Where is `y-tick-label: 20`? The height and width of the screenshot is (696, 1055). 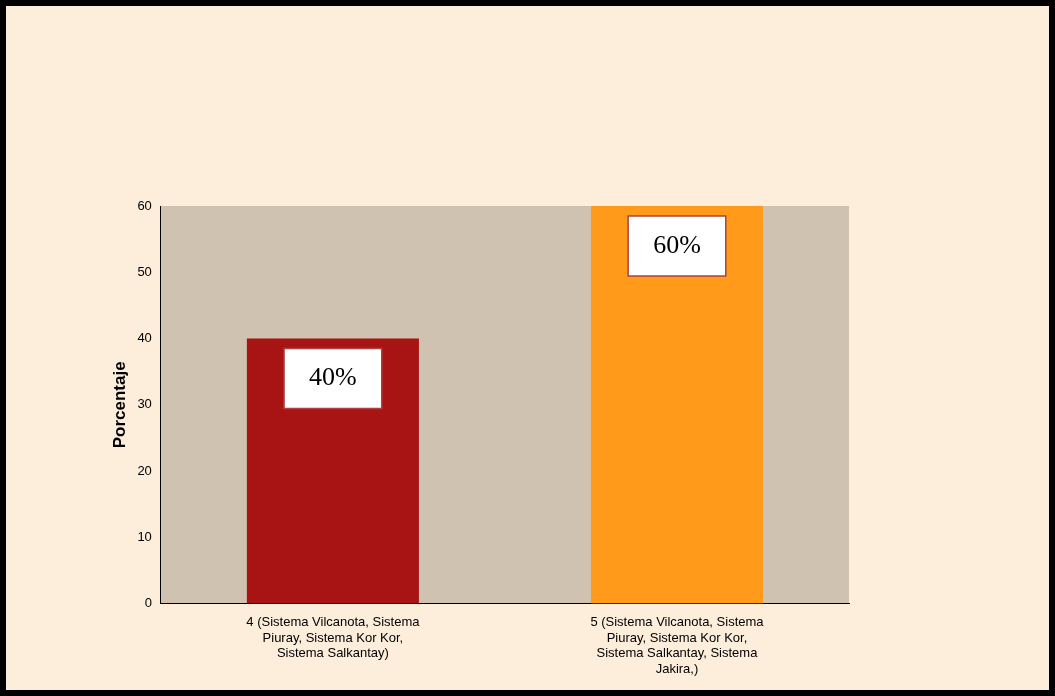 y-tick-label: 20 is located at coordinates (144, 470).